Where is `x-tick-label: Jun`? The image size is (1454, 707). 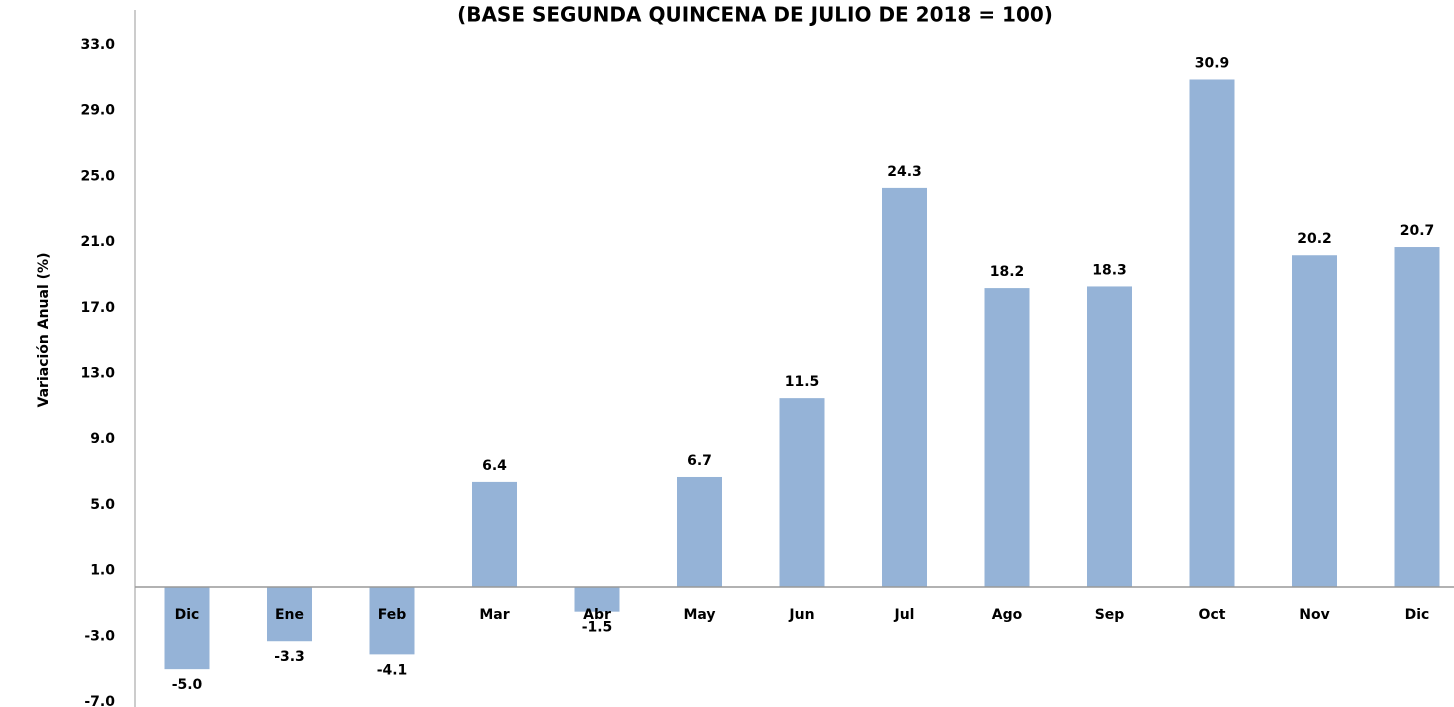
x-tick-label: Jun is located at coordinates (801, 615).